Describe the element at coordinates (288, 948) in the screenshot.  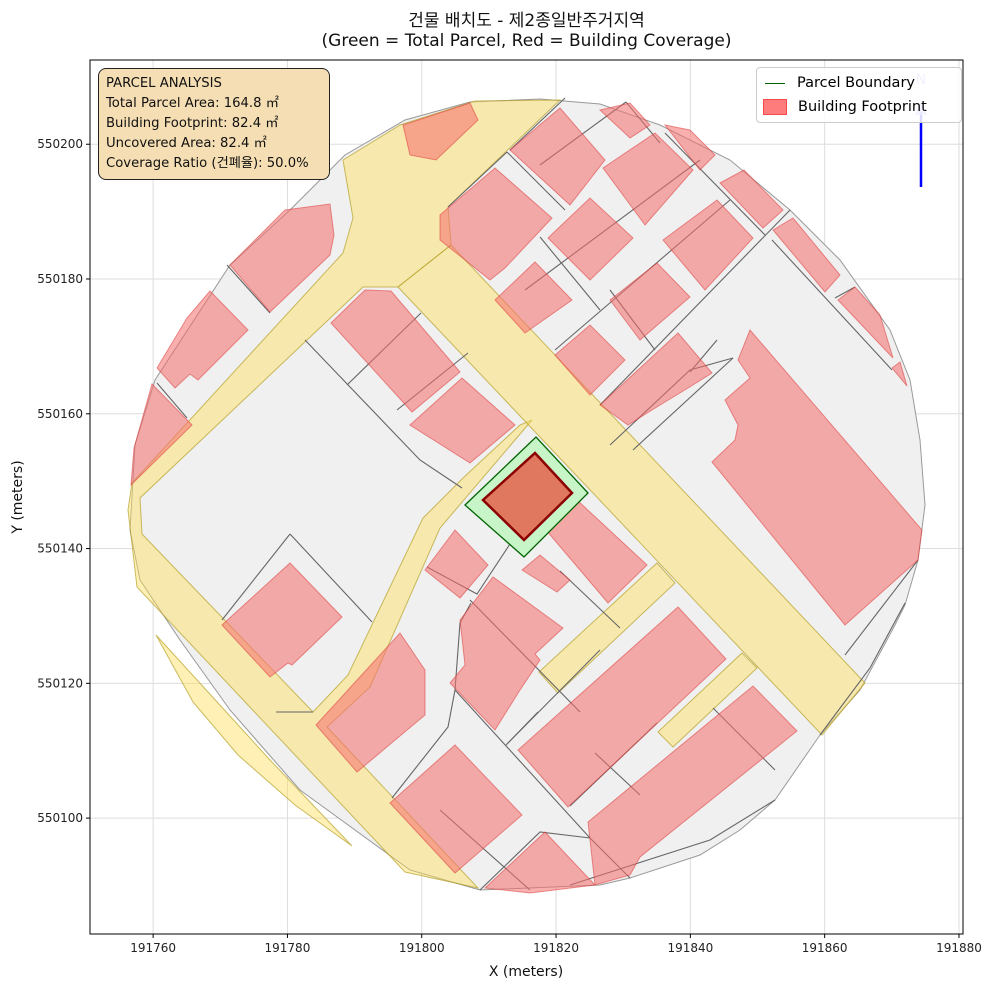
I see `x-tick-label: 191780` at that location.